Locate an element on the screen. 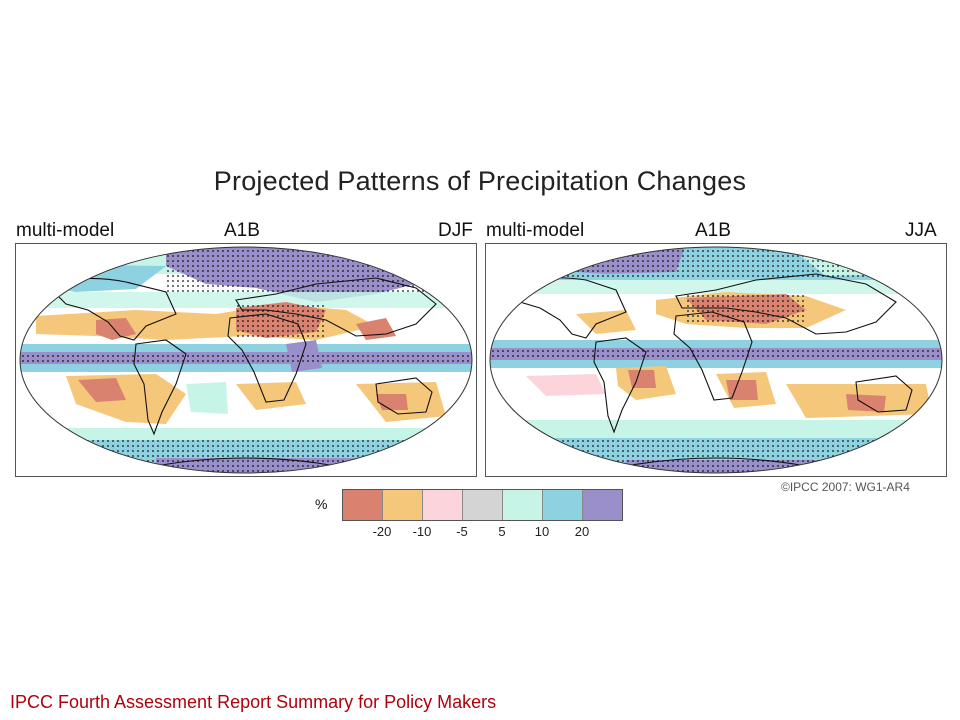 The image size is (960, 720). map-jja-graphic is located at coordinates (716, 360).